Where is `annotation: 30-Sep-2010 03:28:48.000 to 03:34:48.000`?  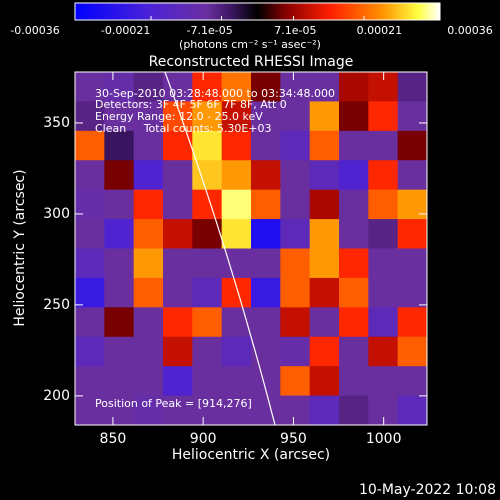 annotation: 30-Sep-2010 03:28:48.000 to 03:34:48.000 is located at coordinates (215, 93).